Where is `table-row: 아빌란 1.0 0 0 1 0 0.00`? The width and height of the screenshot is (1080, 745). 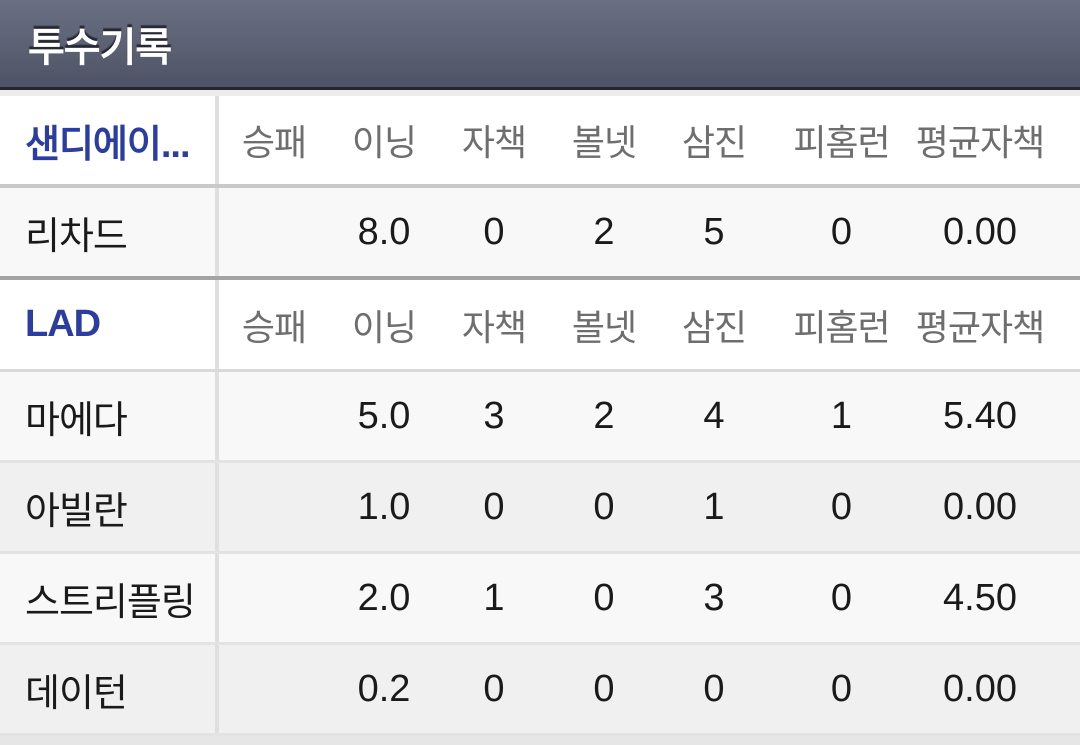 table-row: 아빌란 1.0 0 0 1 0 0.00 is located at coordinates (540, 508).